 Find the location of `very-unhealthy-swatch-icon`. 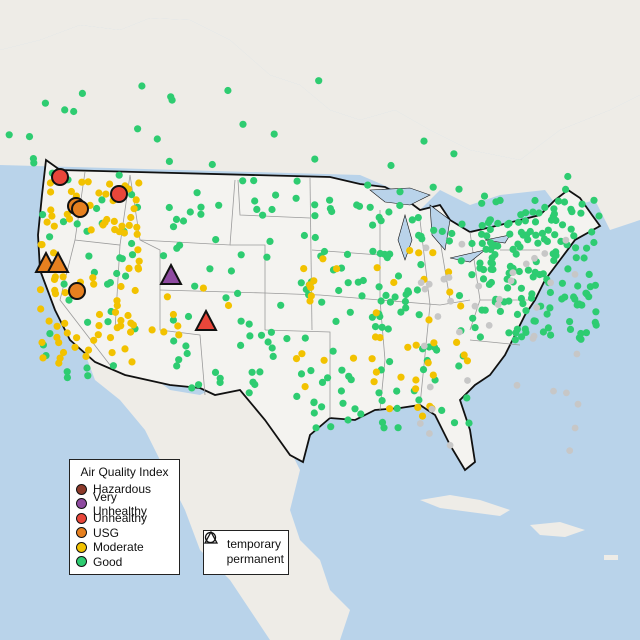

very-unhealthy-swatch-icon is located at coordinates (81, 504).